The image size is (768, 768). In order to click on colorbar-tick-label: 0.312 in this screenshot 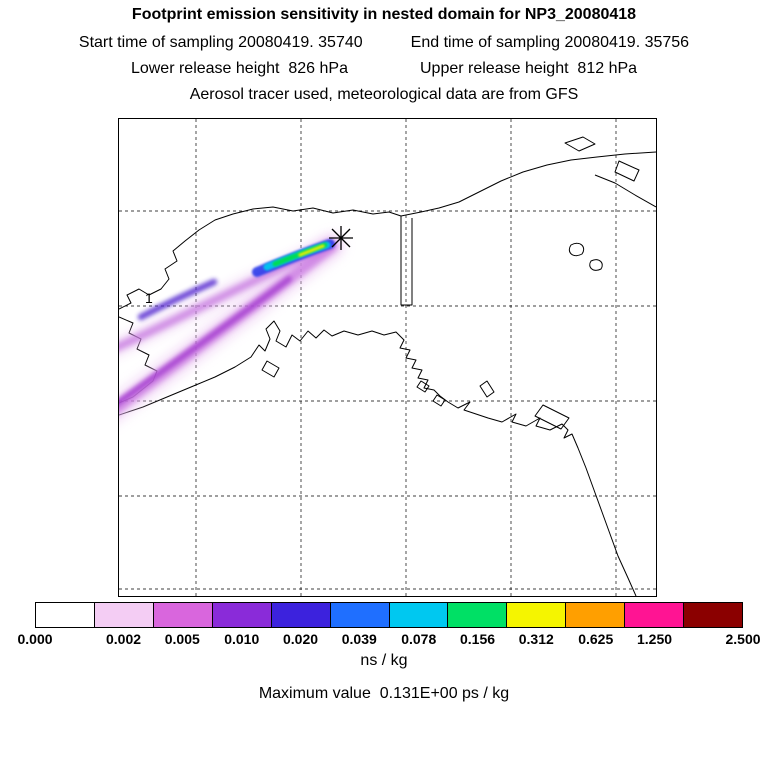, I will do `click(536, 639)`.